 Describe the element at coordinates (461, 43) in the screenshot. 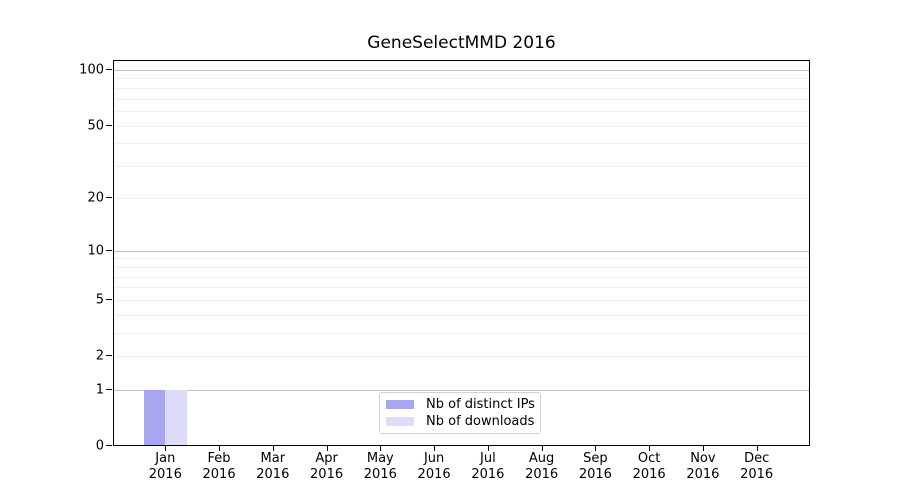

I see `chart-title: GeneSelectMMD 2016` at that location.